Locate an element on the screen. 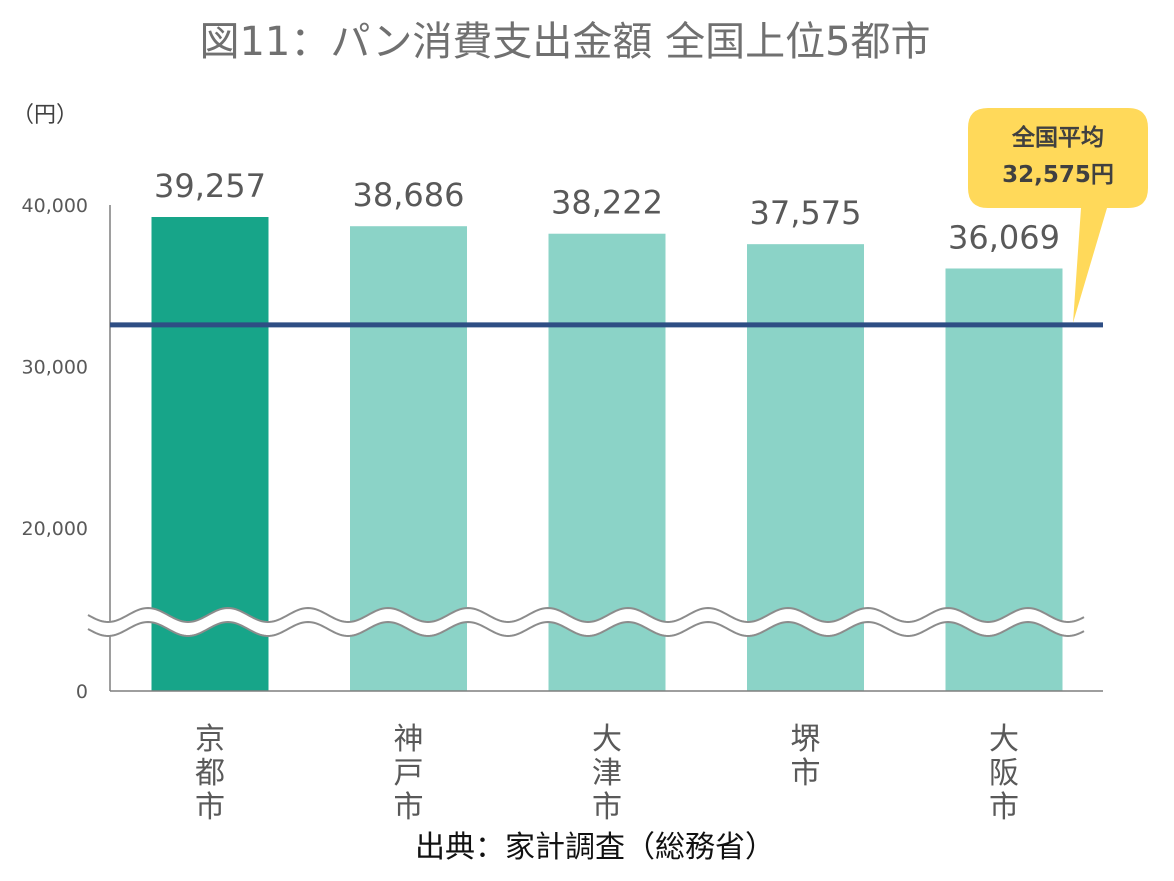 The height and width of the screenshot is (881, 1174). y-tick-label: 0 is located at coordinates (82, 692).